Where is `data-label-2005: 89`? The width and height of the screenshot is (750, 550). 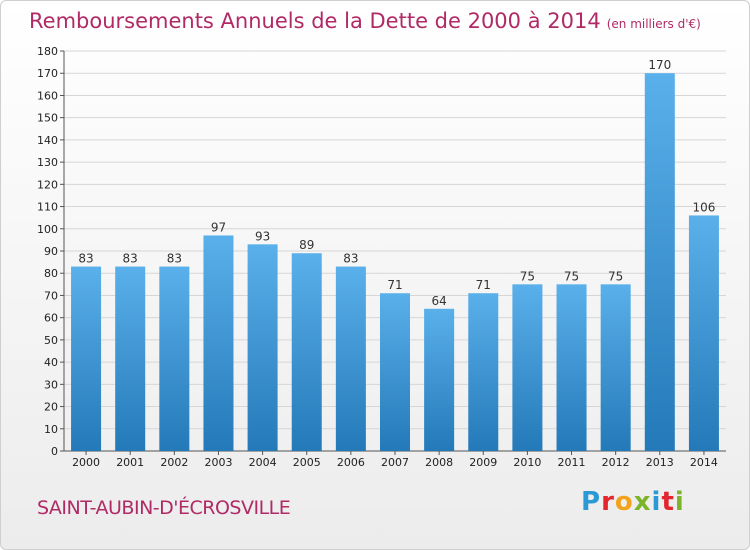
data-label-2005: 89 is located at coordinates (306, 245).